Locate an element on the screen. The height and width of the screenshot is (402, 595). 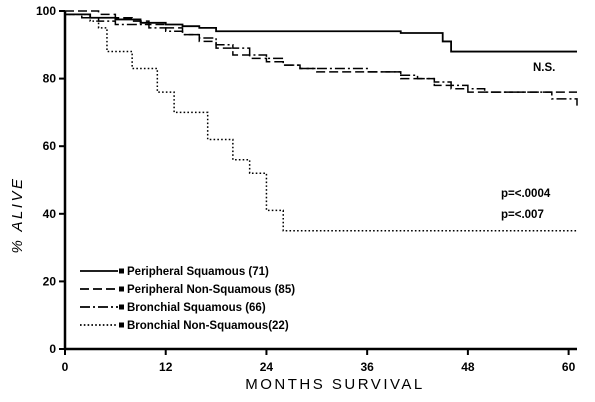
x-tick-label: 48 is located at coordinates (468, 367).